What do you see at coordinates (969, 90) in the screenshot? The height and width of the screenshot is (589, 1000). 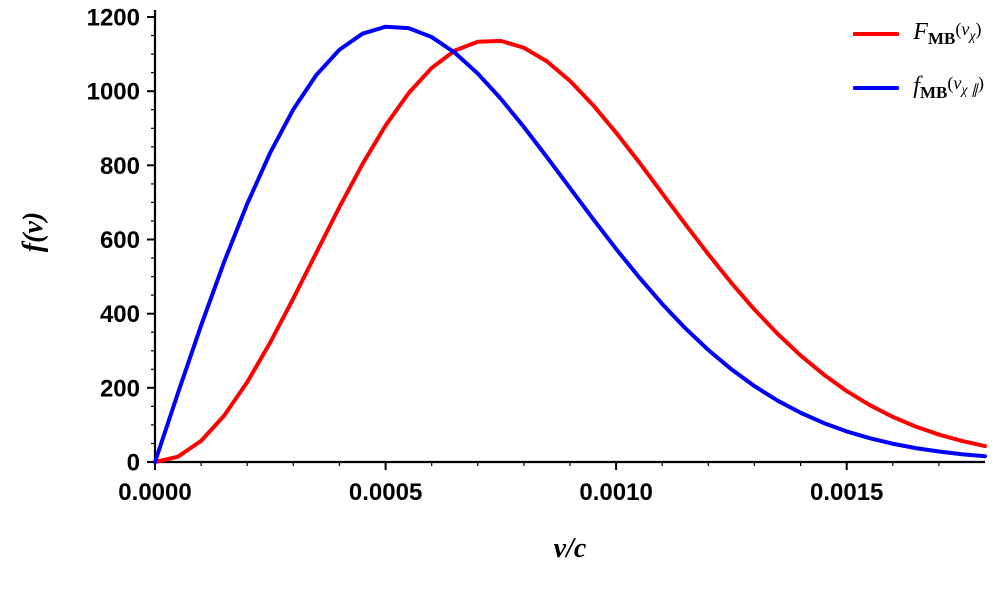 I see `legend-argsub: χ ∥` at bounding box center [969, 90].